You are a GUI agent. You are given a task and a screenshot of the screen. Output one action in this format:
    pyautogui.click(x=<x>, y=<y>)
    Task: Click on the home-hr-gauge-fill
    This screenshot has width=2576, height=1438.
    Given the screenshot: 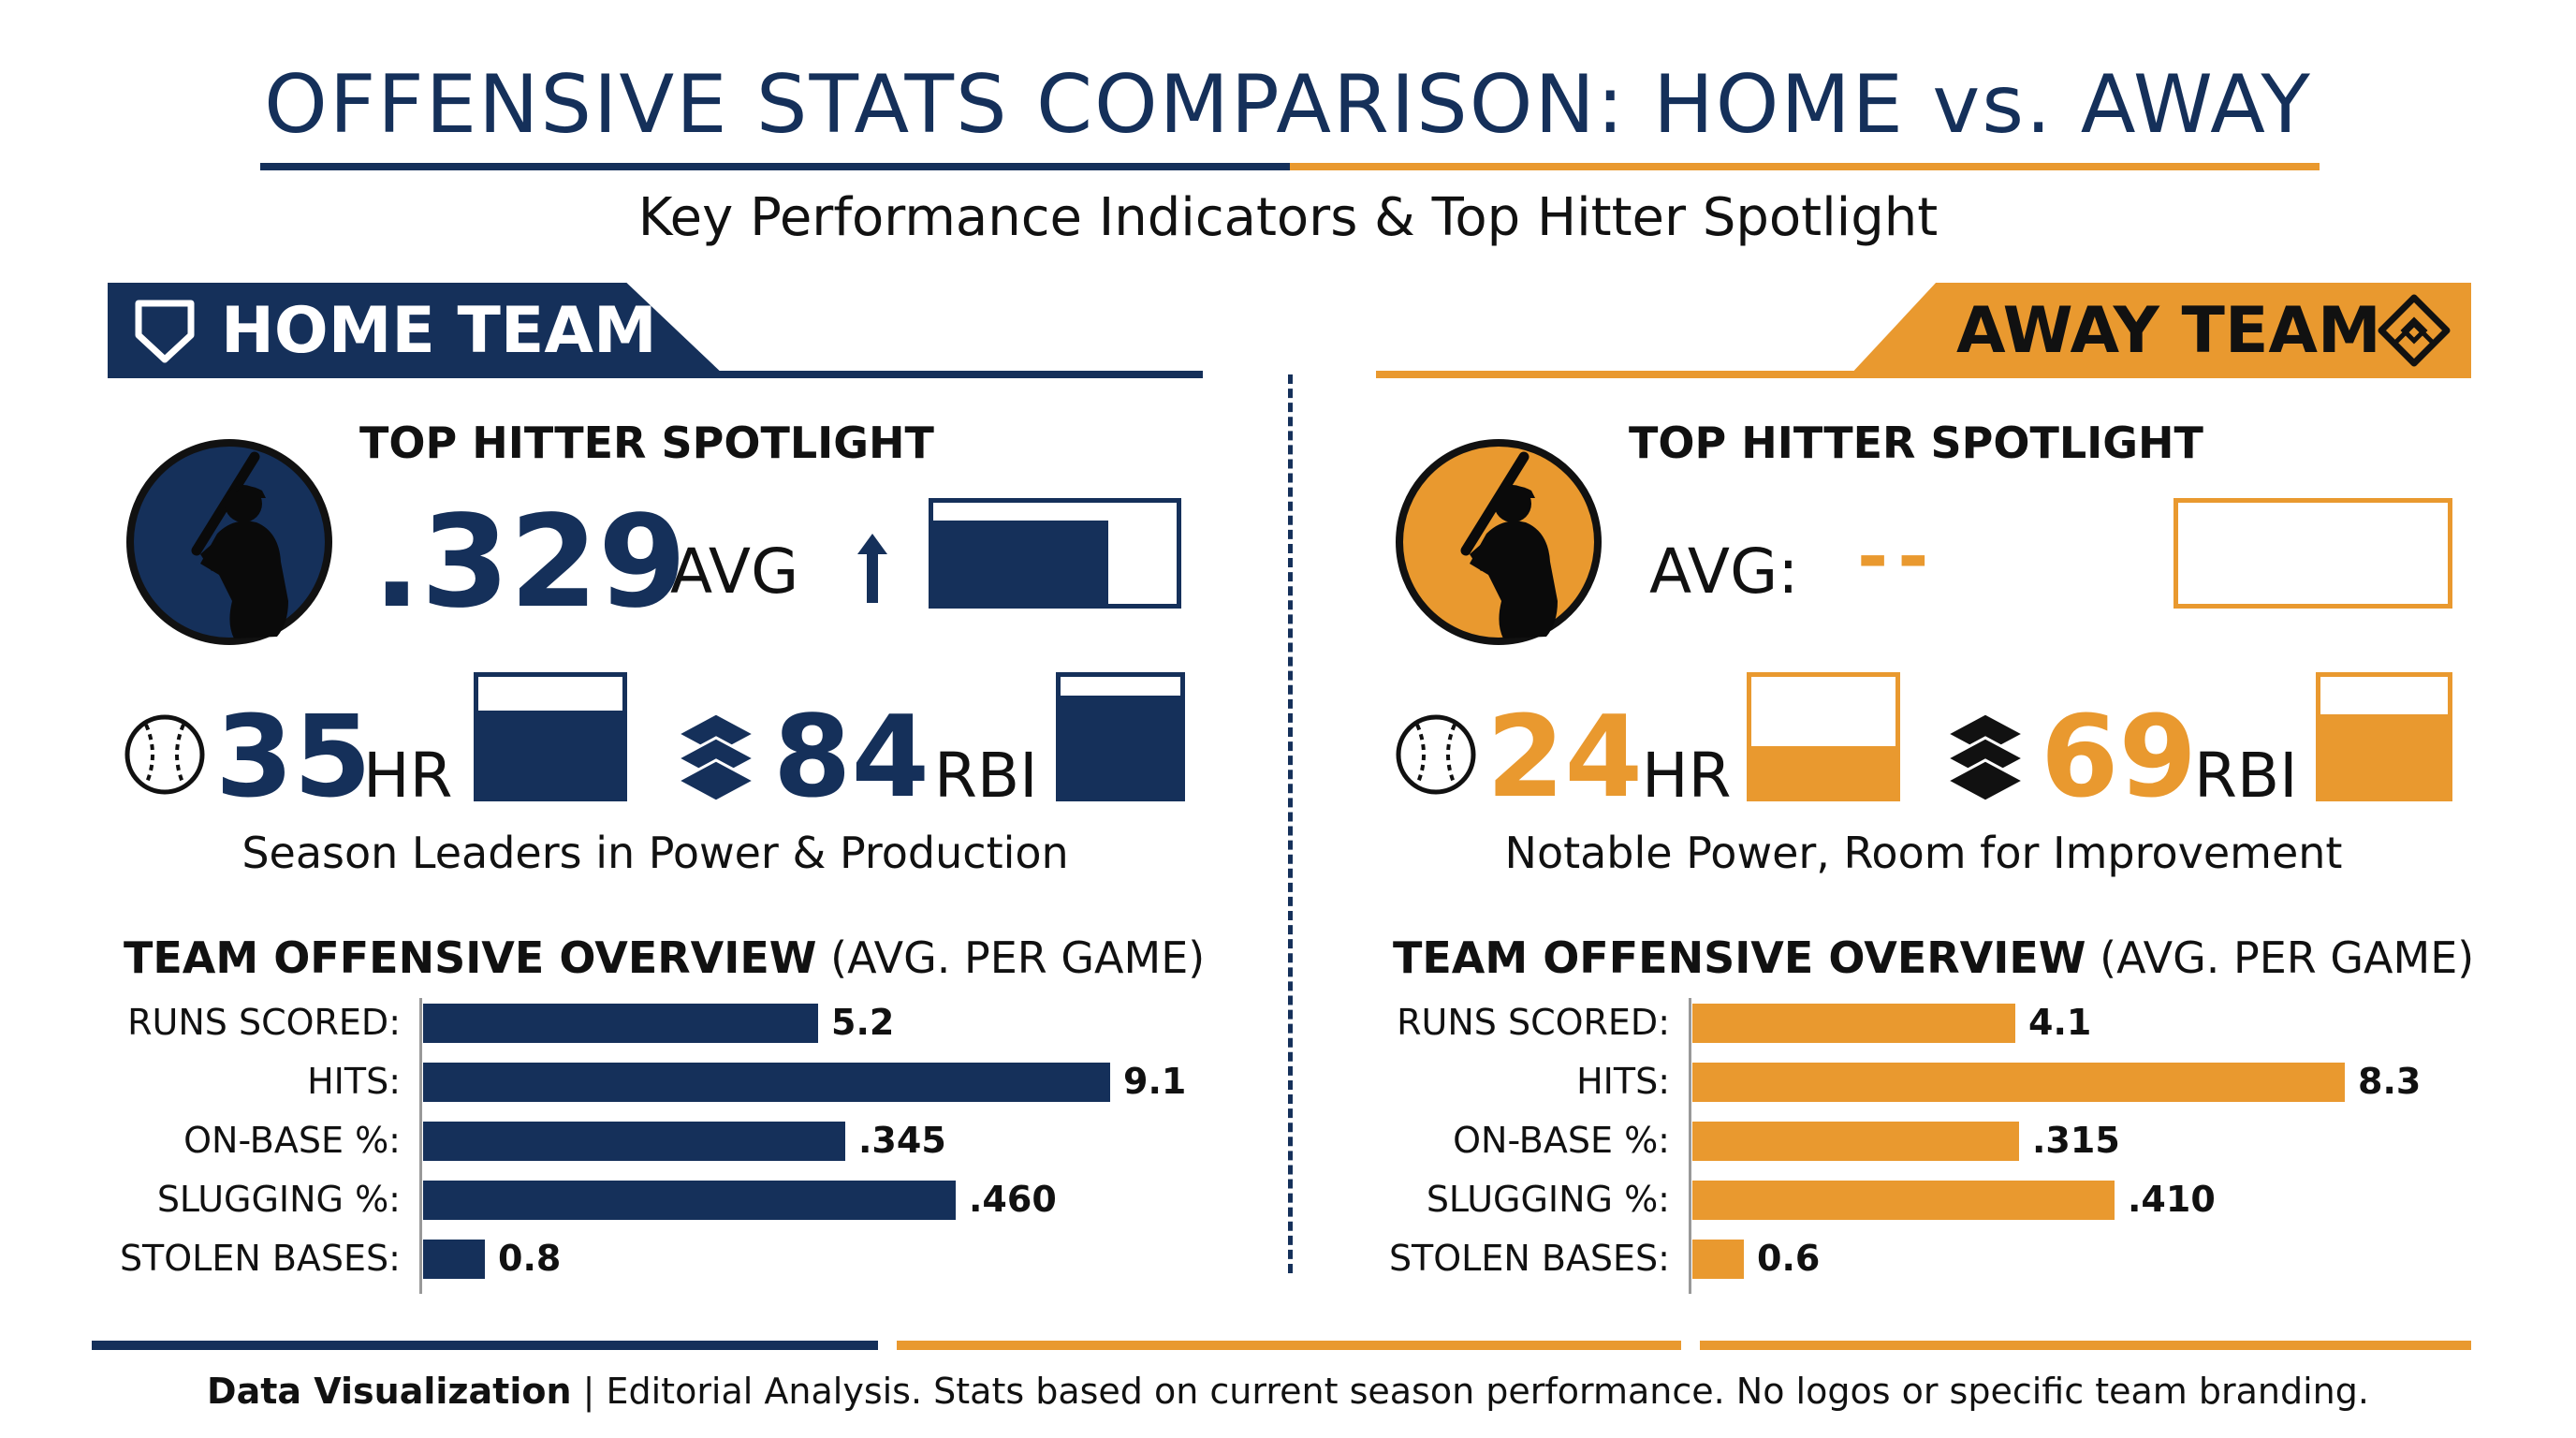 What is the action you would take?
    pyautogui.click(x=550, y=753)
    